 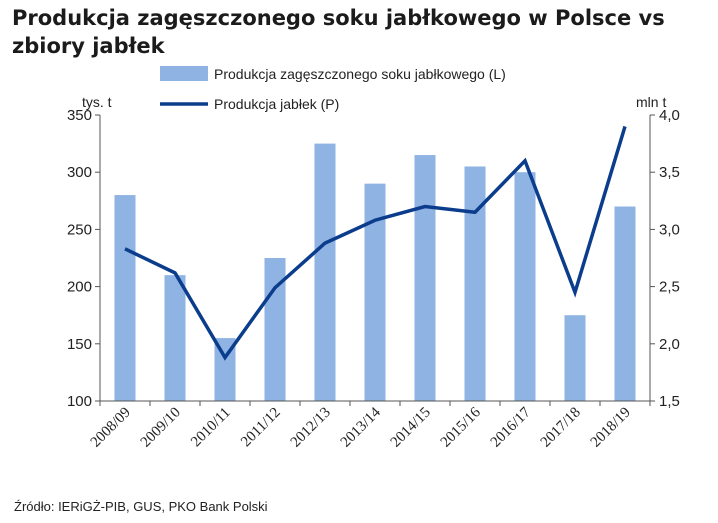 What do you see at coordinates (669, 287) in the screenshot?
I see `y-right-tick-label: 2,5` at bounding box center [669, 287].